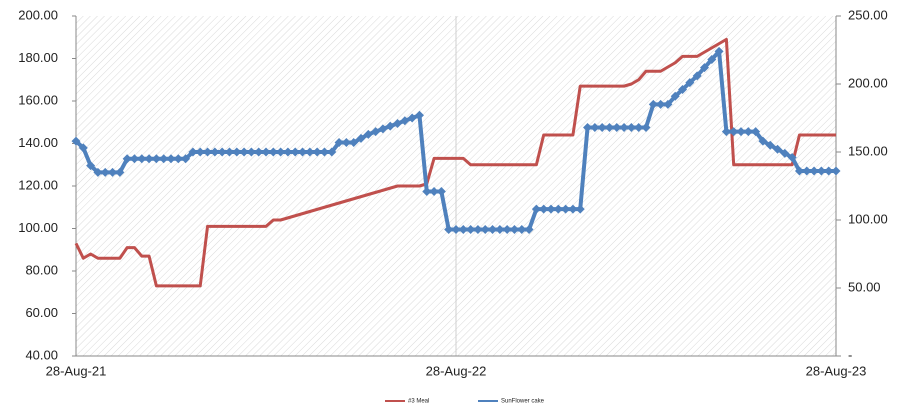  Describe the element at coordinates (38, 14) in the screenshot. I see `y-tick-label: 200.00` at that location.